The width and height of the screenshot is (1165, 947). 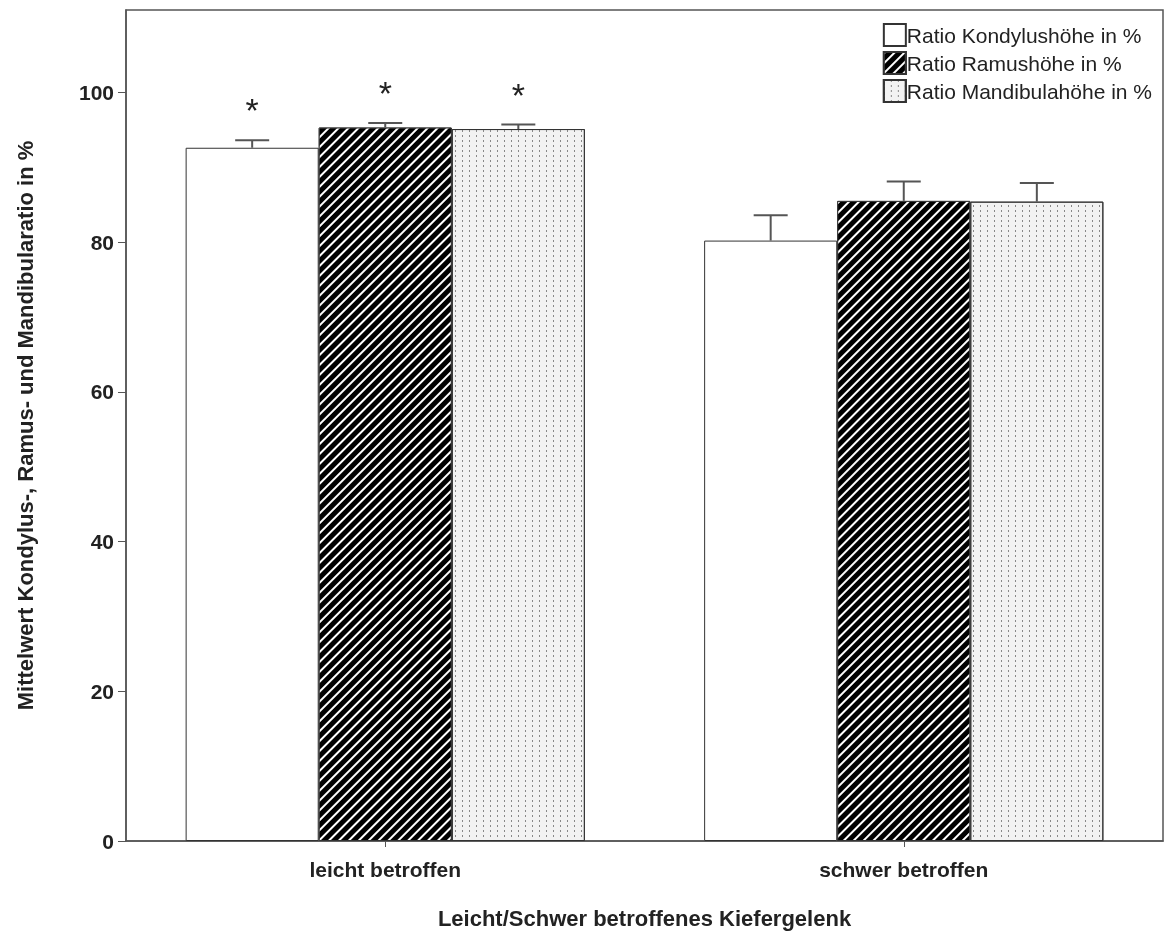 I want to click on y-tick-label: 0, so click(x=108, y=841).